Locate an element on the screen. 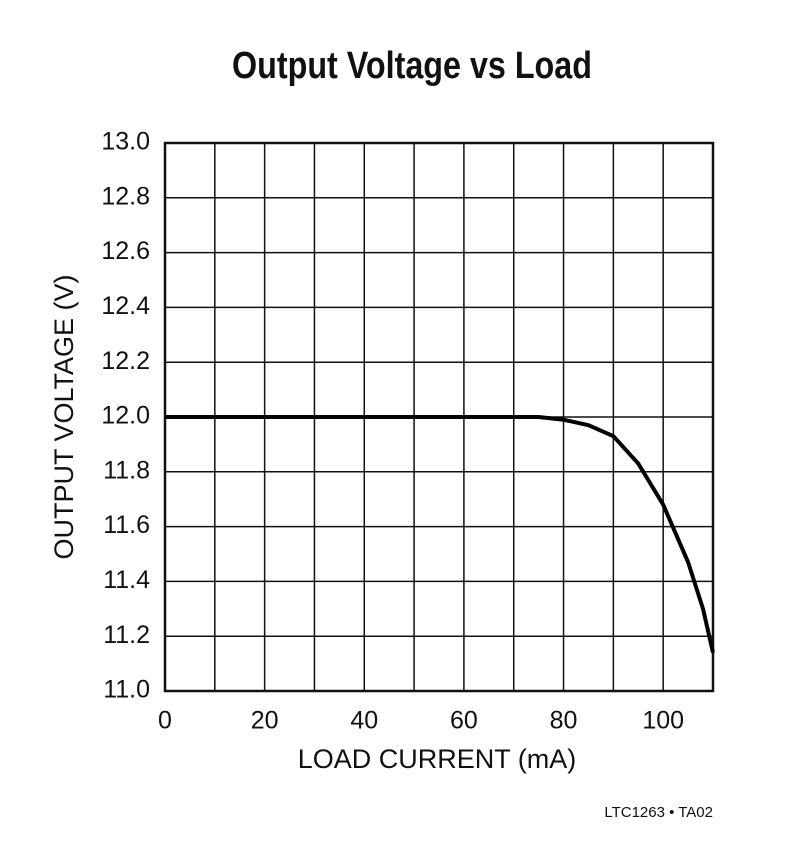  y-tick-label: 11.0 is located at coordinates (126, 690).